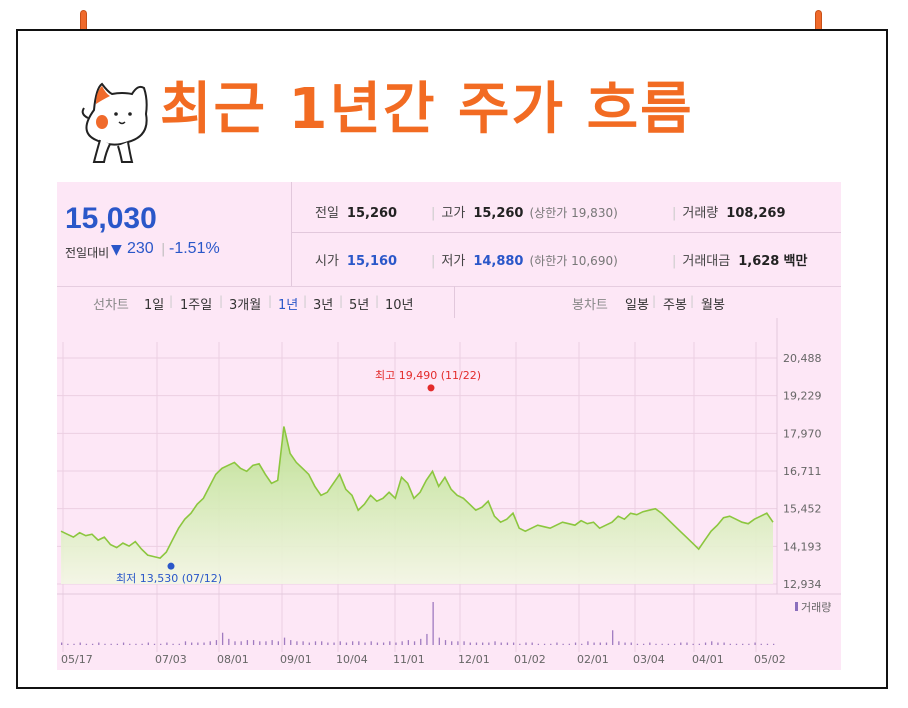 This screenshot has height=708, width=908. I want to click on high-label: 최고 19,490 (11/22), so click(428, 375).